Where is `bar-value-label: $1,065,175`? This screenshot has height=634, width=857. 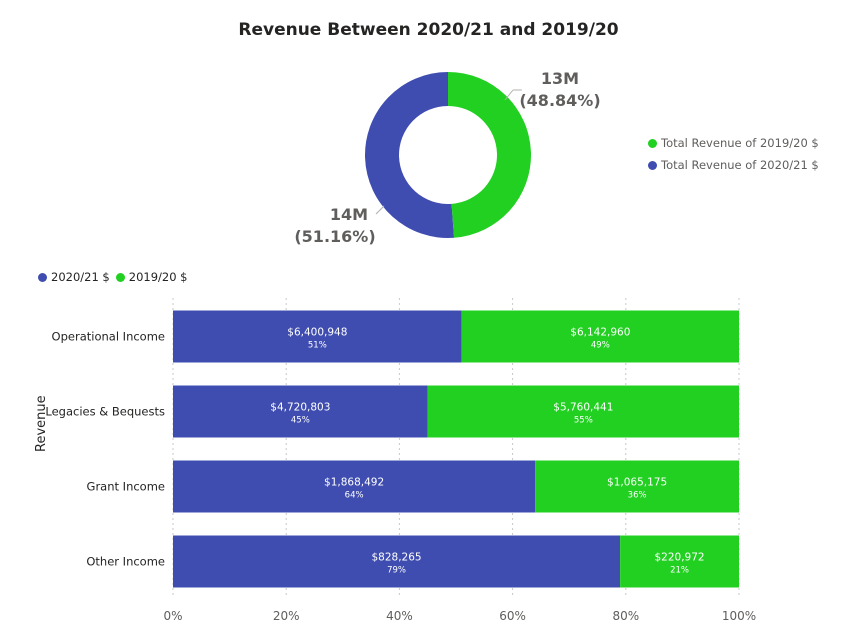
bar-value-label: $1,065,175 is located at coordinates (637, 483).